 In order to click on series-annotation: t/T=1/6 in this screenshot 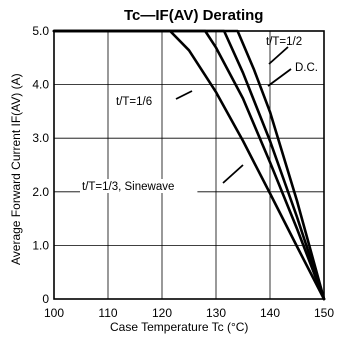, I will do `click(134, 102)`.